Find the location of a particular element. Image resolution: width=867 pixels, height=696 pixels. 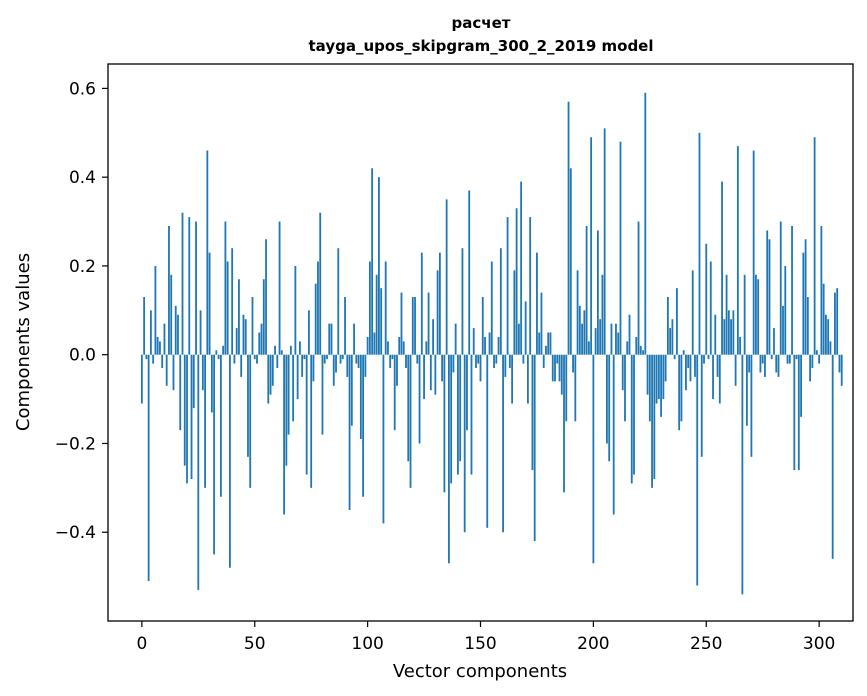

x-tick-label: 300 is located at coordinates (819, 644).